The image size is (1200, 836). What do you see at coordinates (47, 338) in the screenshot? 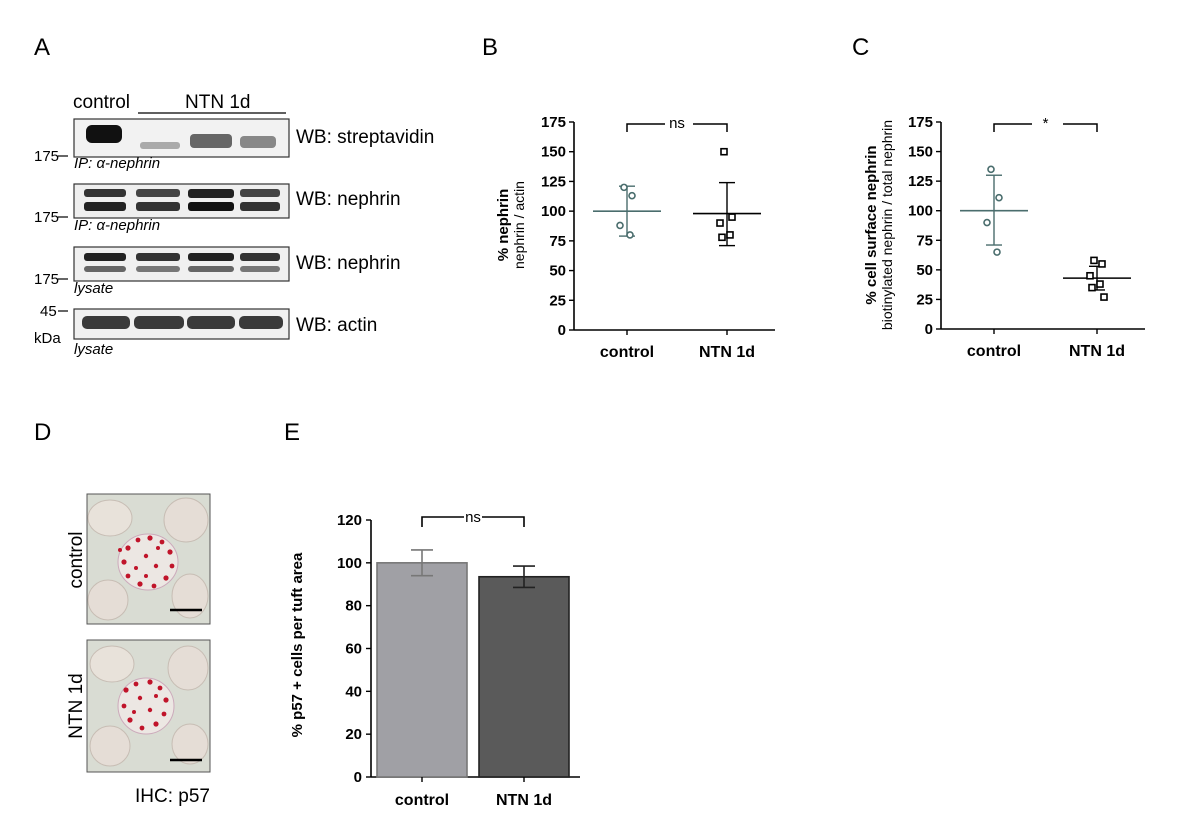
I see `size-unit: kDa` at bounding box center [47, 338].